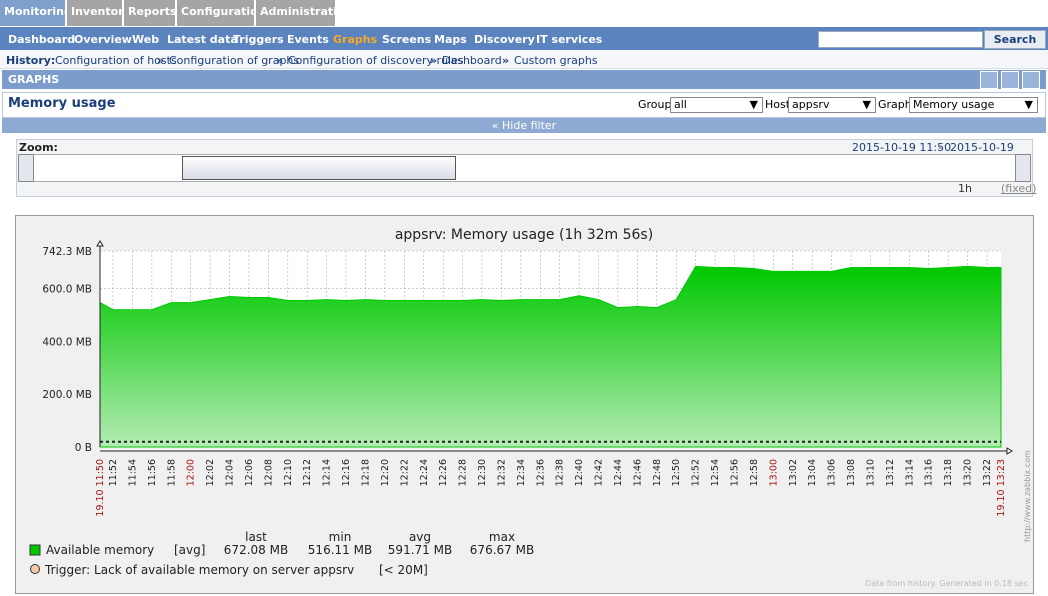  What do you see at coordinates (851, 472) in the screenshot?
I see `x-tick-label: 13:08` at bounding box center [851, 472].